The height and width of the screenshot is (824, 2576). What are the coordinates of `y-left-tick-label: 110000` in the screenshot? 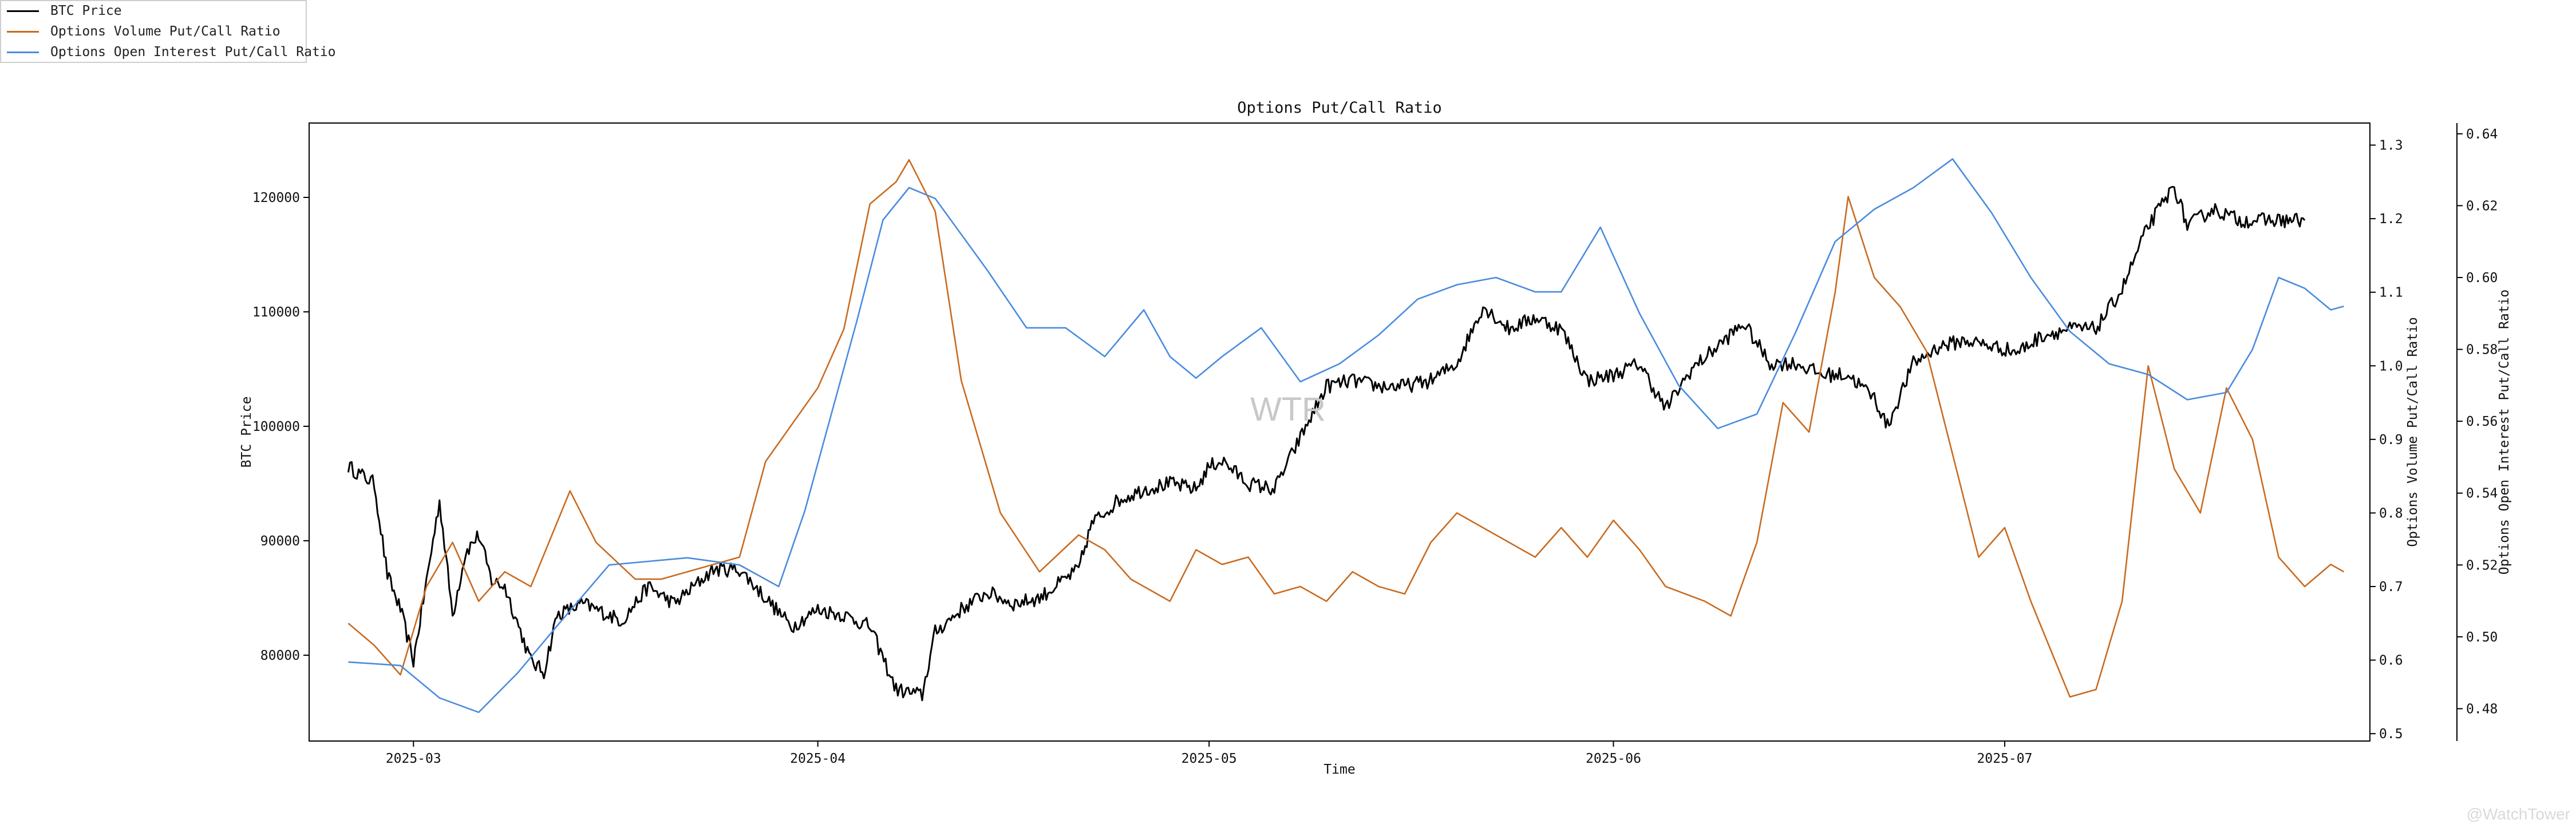 It's located at (276, 312).